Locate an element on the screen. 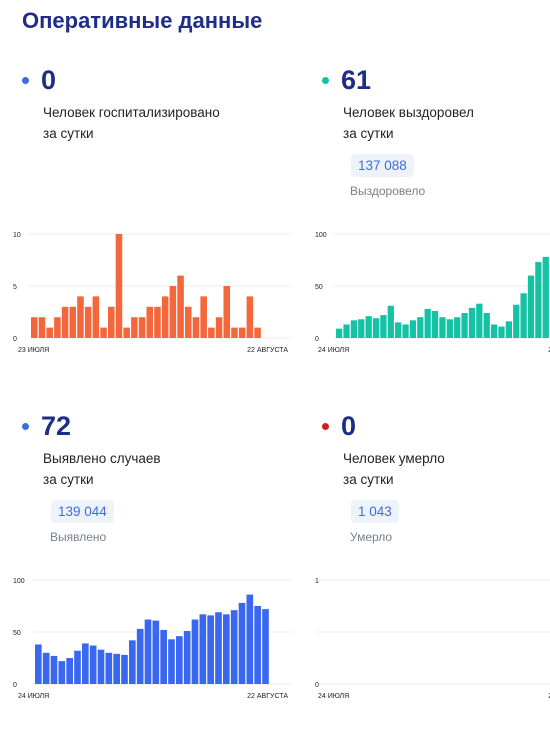 The height and width of the screenshot is (734, 550). chart-hospitalized: 10 5 023 ИЮЛЯ 22 АВГУСТА is located at coordinates (151, 293).